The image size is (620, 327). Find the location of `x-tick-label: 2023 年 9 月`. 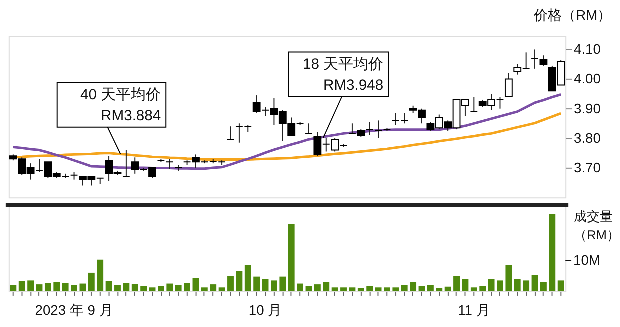

x-tick-label: 2023 年 9 月 is located at coordinates (74, 310).